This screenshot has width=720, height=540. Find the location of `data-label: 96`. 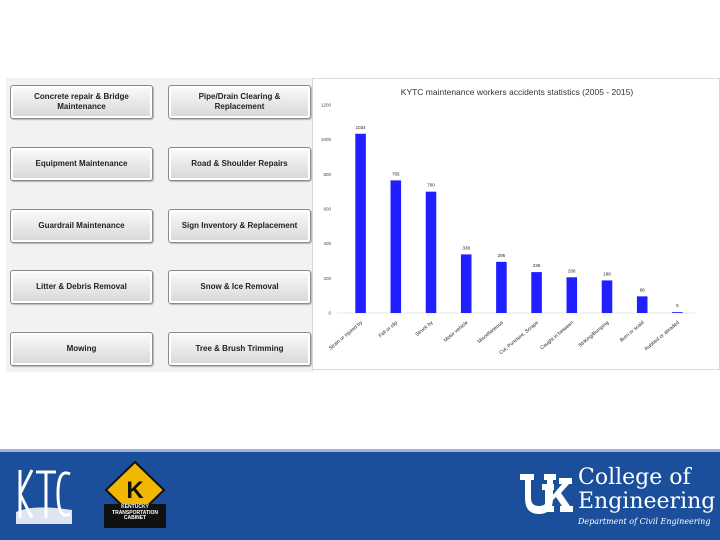

data-label: 96 is located at coordinates (643, 289).